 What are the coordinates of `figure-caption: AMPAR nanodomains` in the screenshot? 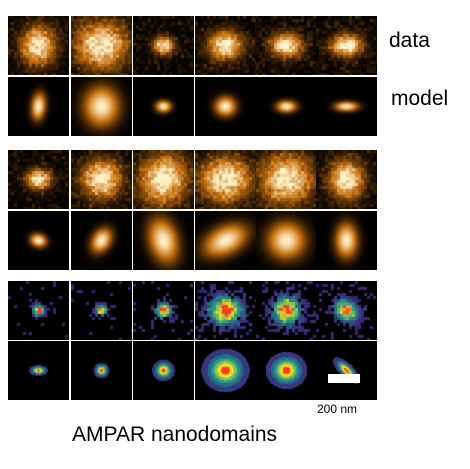 It's located at (175, 434).